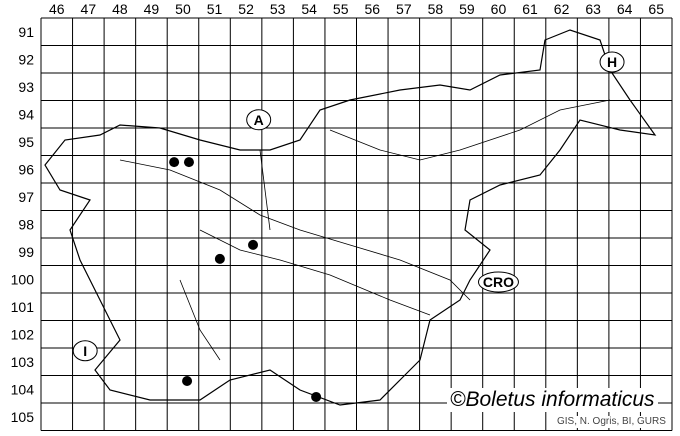  I want to click on country-label: H, so click(612, 62).